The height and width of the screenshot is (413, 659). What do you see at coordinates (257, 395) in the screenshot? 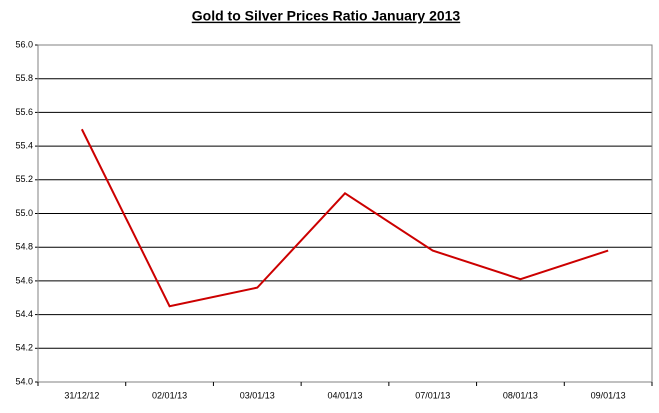
I see `x-tick-label: 03/01/13` at bounding box center [257, 395].